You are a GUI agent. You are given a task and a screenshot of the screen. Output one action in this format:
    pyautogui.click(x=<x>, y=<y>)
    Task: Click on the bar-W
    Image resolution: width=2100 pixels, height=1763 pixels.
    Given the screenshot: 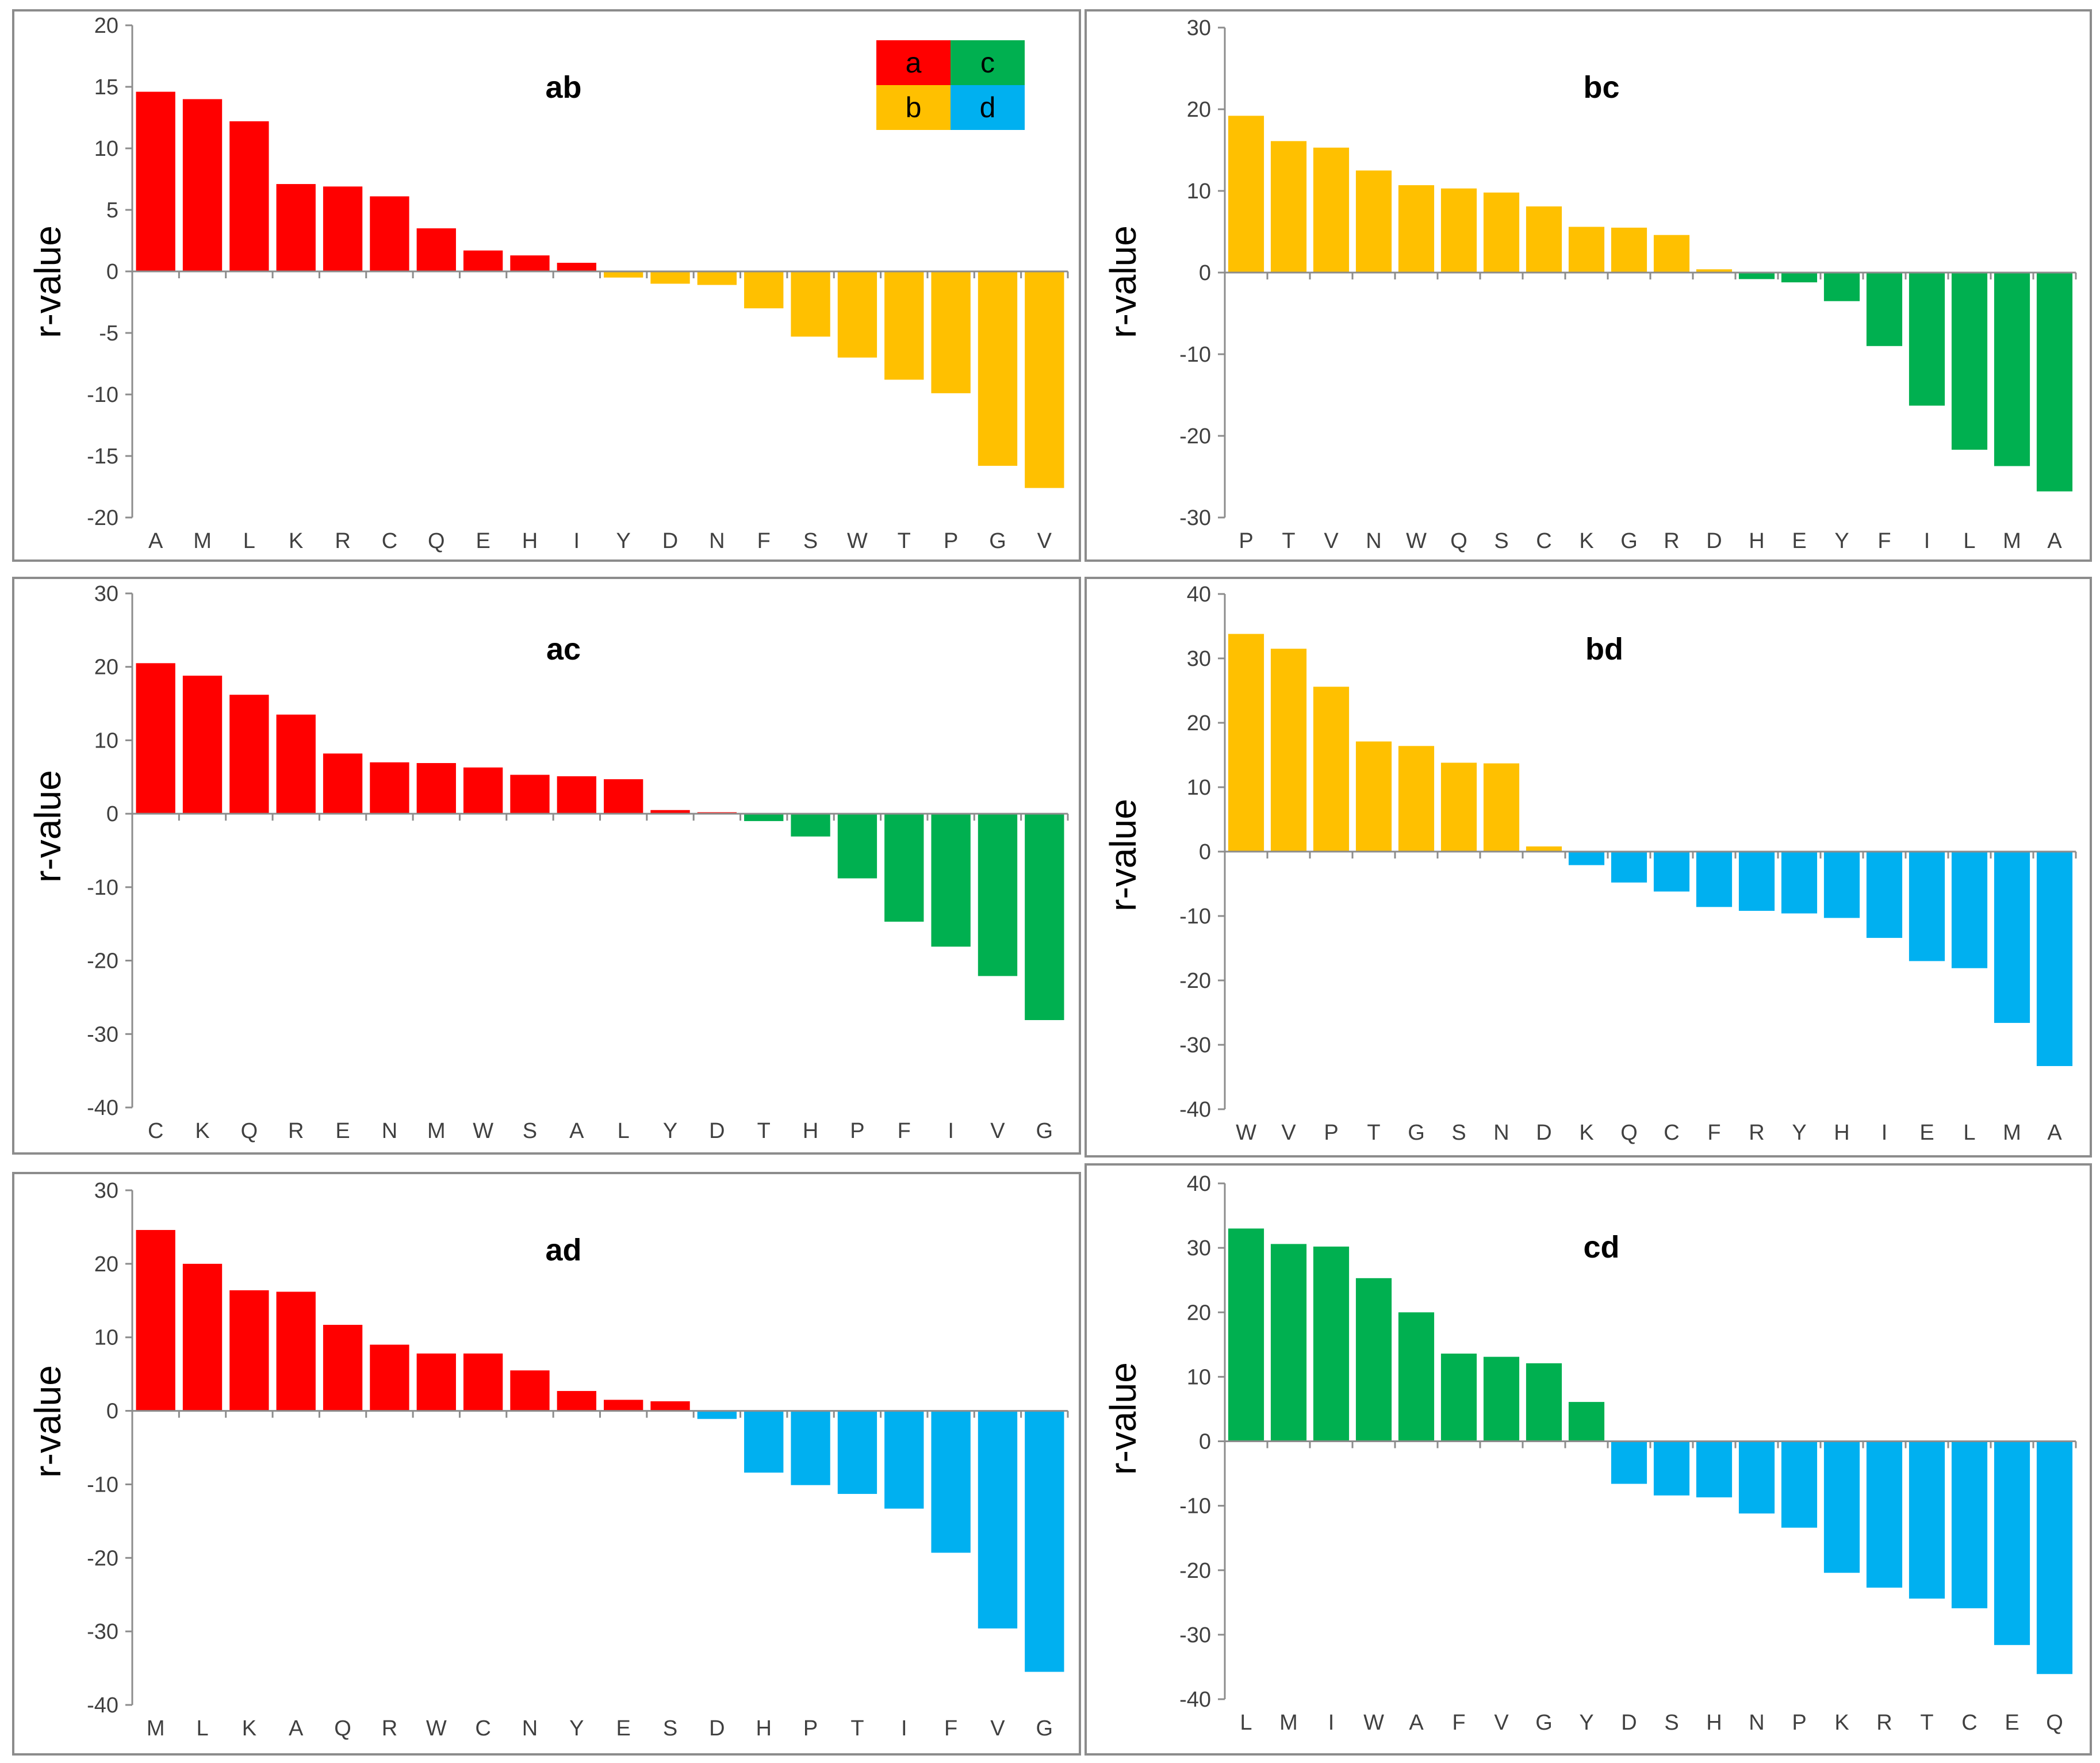 What is the action you would take?
    pyautogui.click(x=1246, y=743)
    